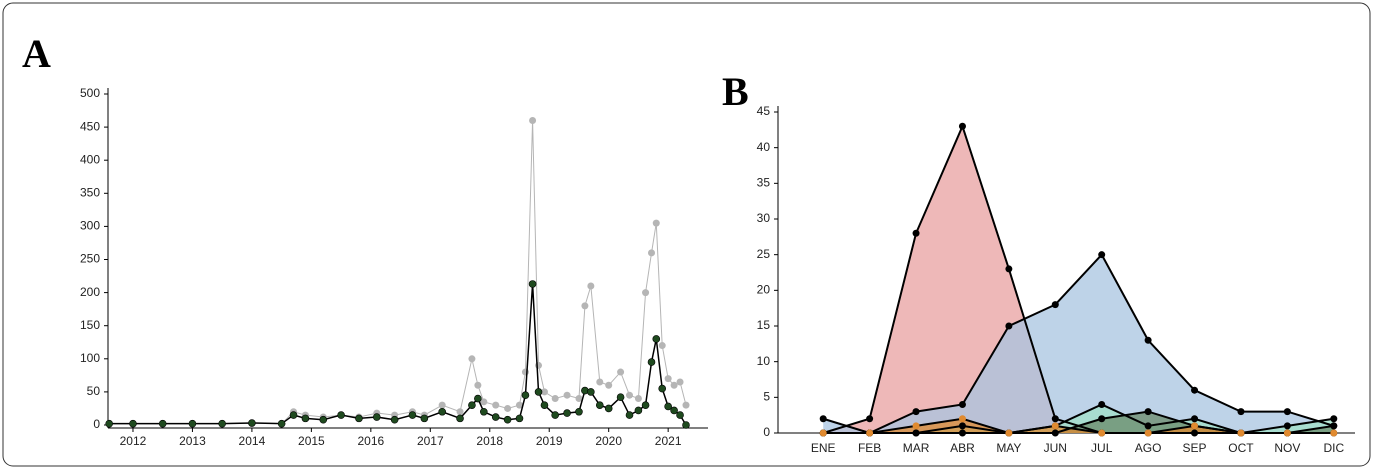  What do you see at coordinates (764, 111) in the screenshot?
I see `y-tick-label: 45` at bounding box center [764, 111].